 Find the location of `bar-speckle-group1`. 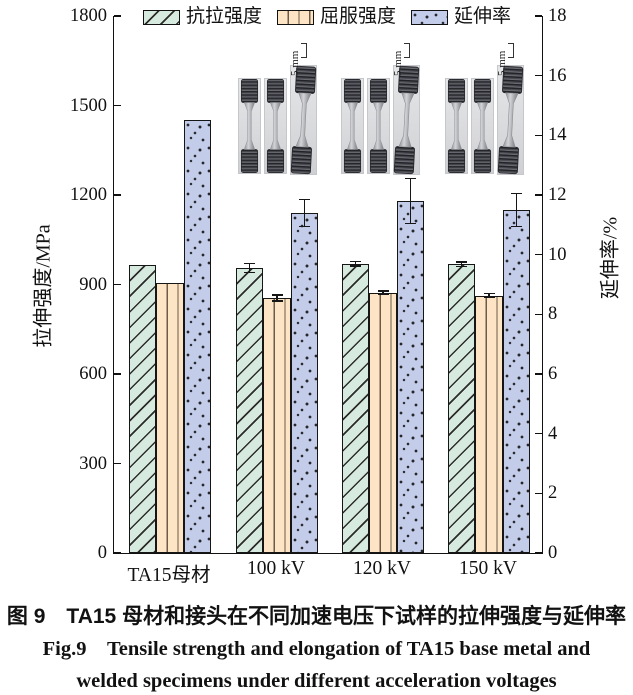

bar-speckle-group1 is located at coordinates (197, 336).